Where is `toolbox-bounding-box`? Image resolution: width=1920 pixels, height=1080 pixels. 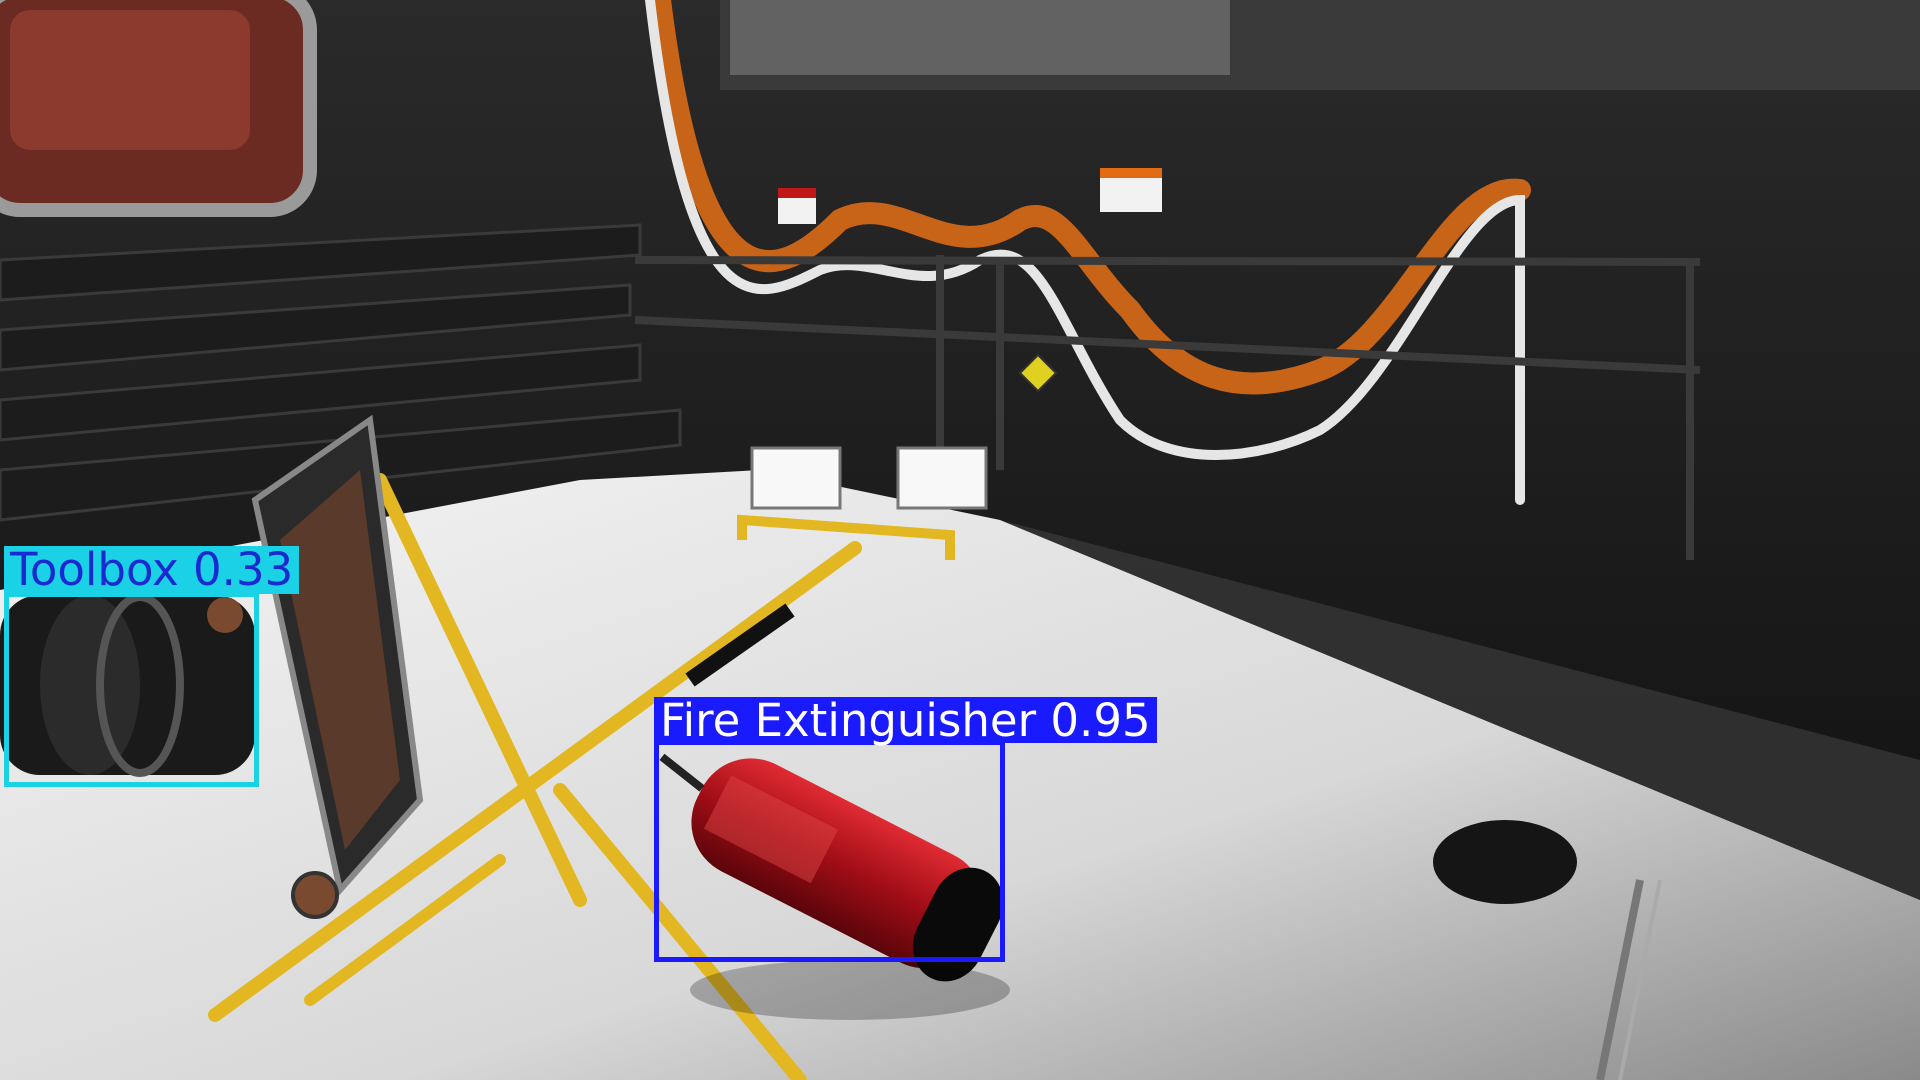
toolbox-bounding-box is located at coordinates (131, 689).